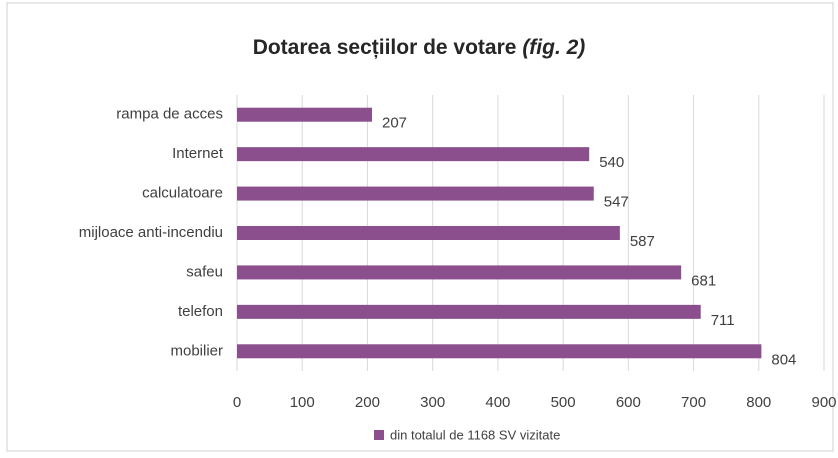 This screenshot has height=458, width=838. Describe the element at coordinates (563, 402) in the screenshot. I see `x-tick-label: 500` at that location.